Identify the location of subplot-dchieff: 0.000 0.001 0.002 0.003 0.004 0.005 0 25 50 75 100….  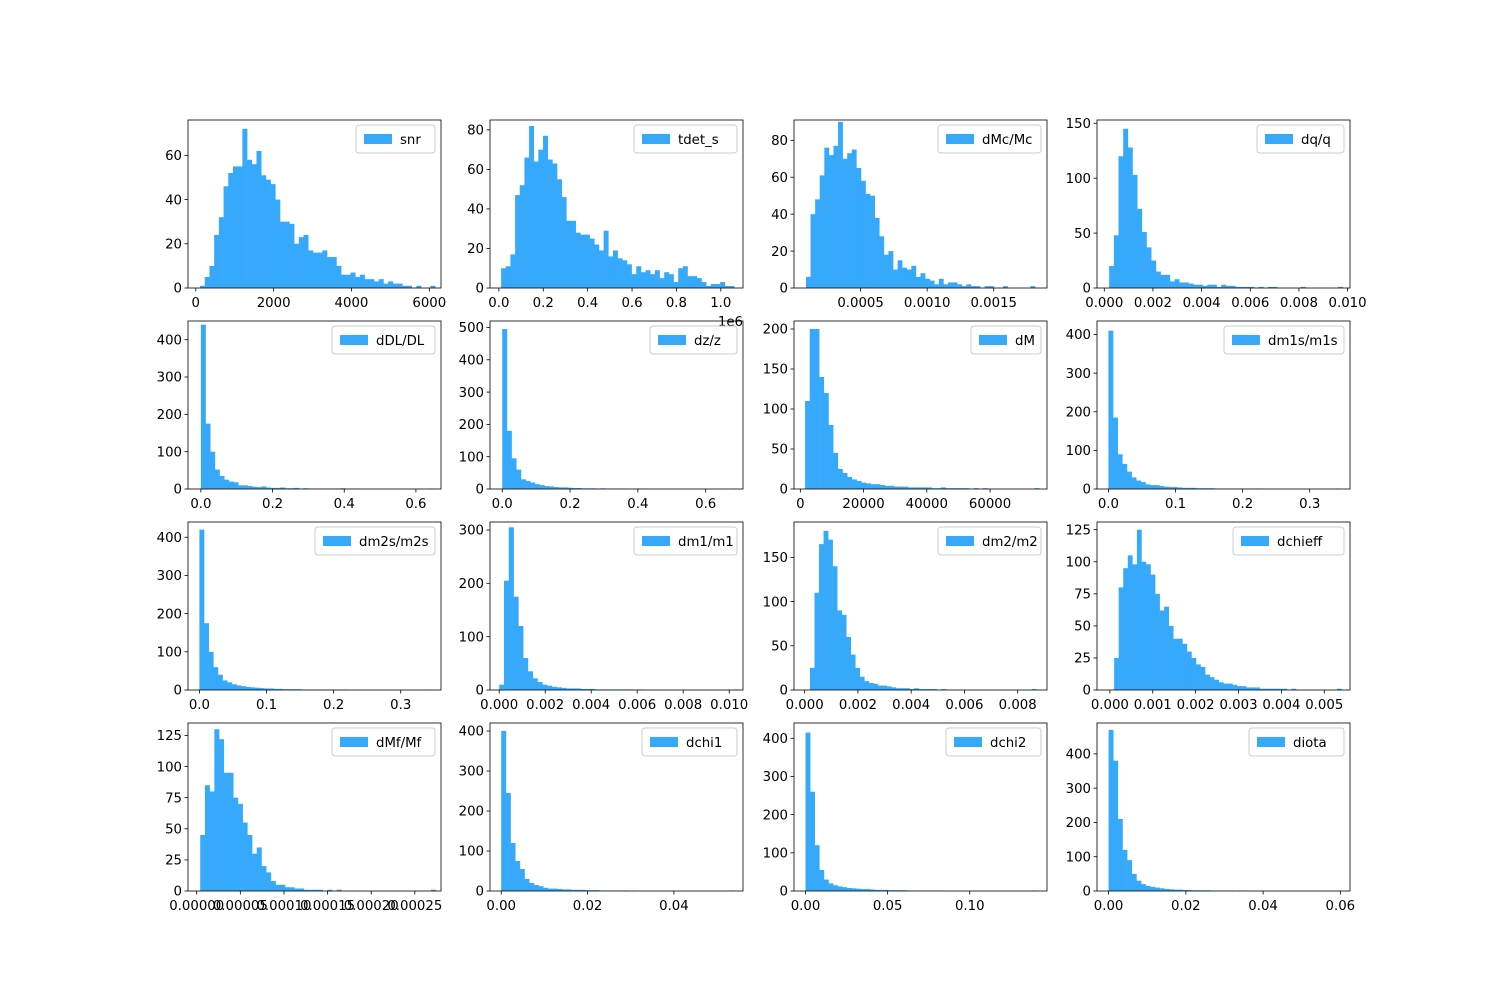
(1208, 617).